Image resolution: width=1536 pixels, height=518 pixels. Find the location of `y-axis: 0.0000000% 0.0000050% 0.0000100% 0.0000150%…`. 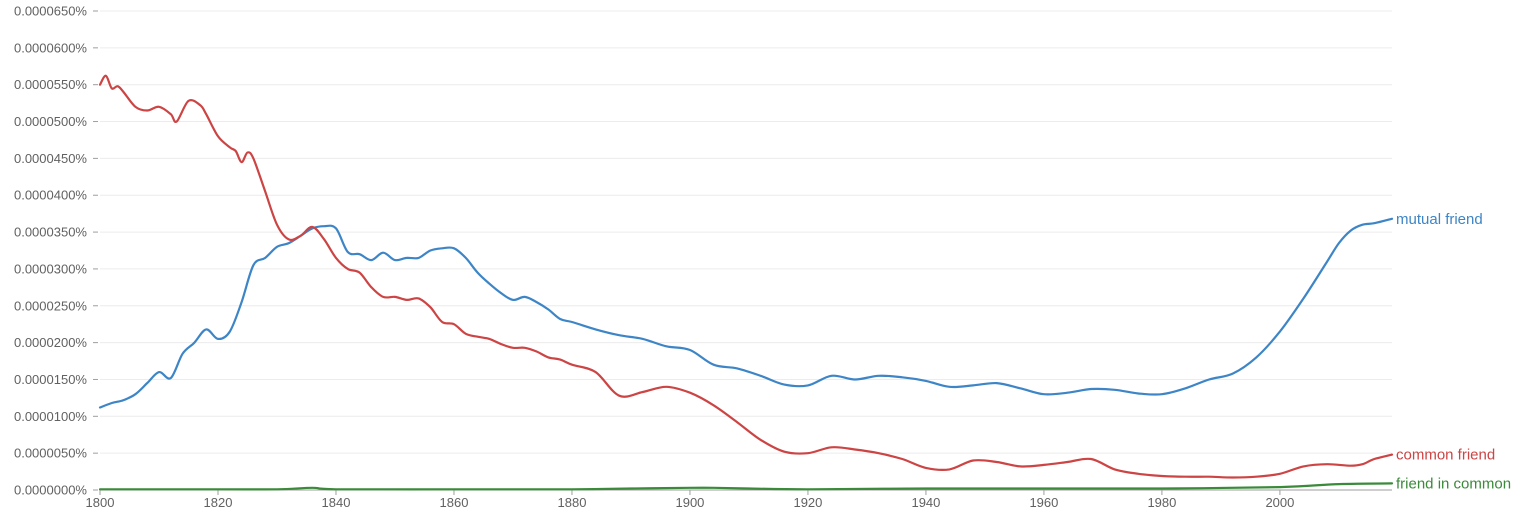

y-axis: 0.0000000% 0.0000050% 0.0000100% 0.0000150%… is located at coordinates (56, 251).